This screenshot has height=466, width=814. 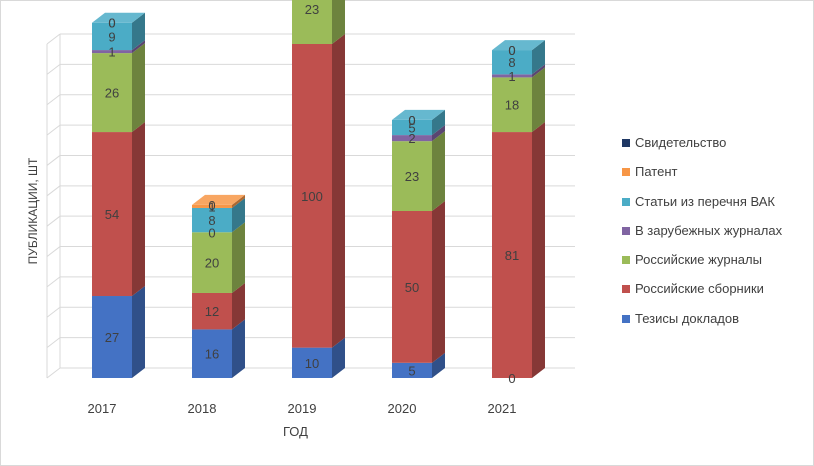 I want to click on x-axis-title: ГОД, so click(x=295, y=431).